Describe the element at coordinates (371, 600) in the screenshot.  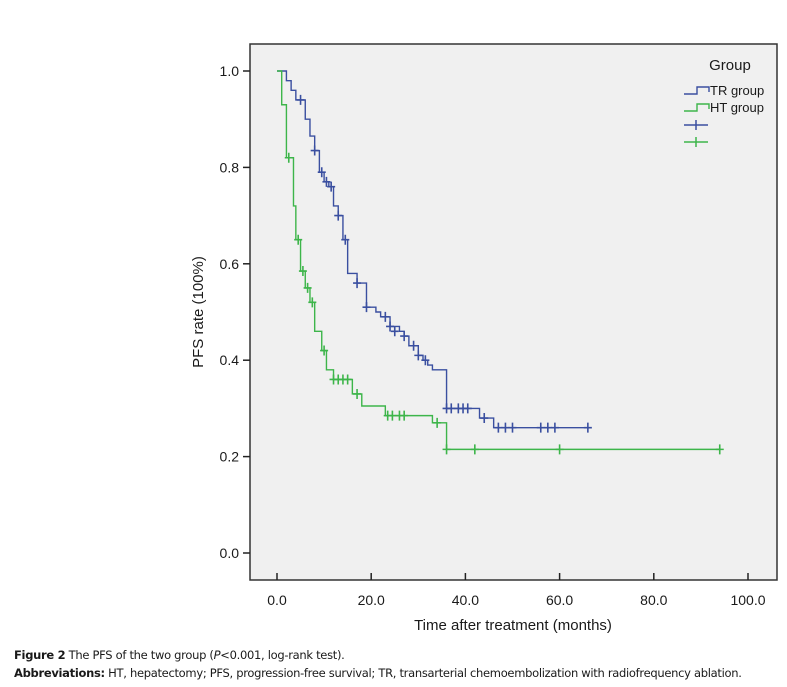
I see `x-tick-label: 20.0` at that location.